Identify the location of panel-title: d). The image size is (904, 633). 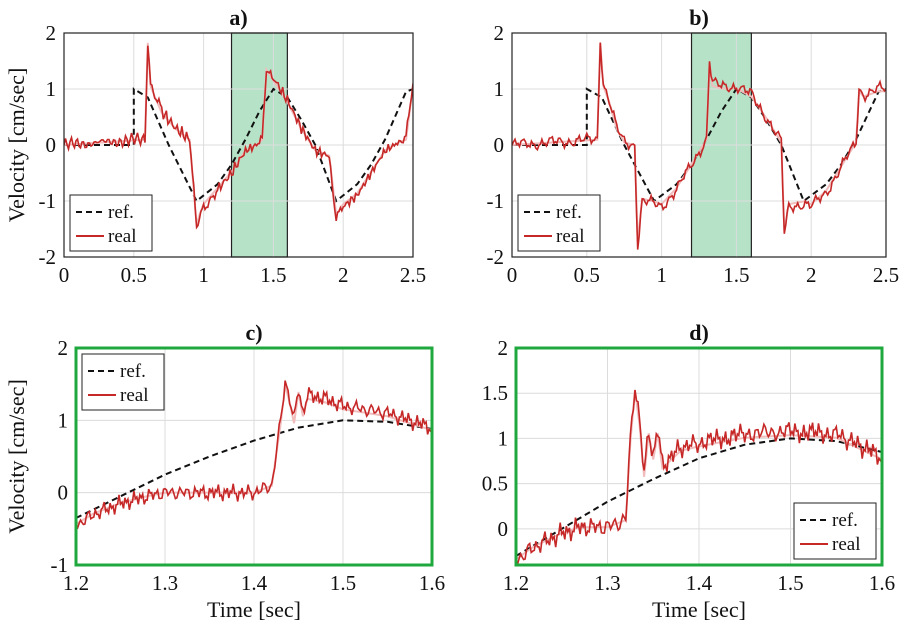
(699, 332).